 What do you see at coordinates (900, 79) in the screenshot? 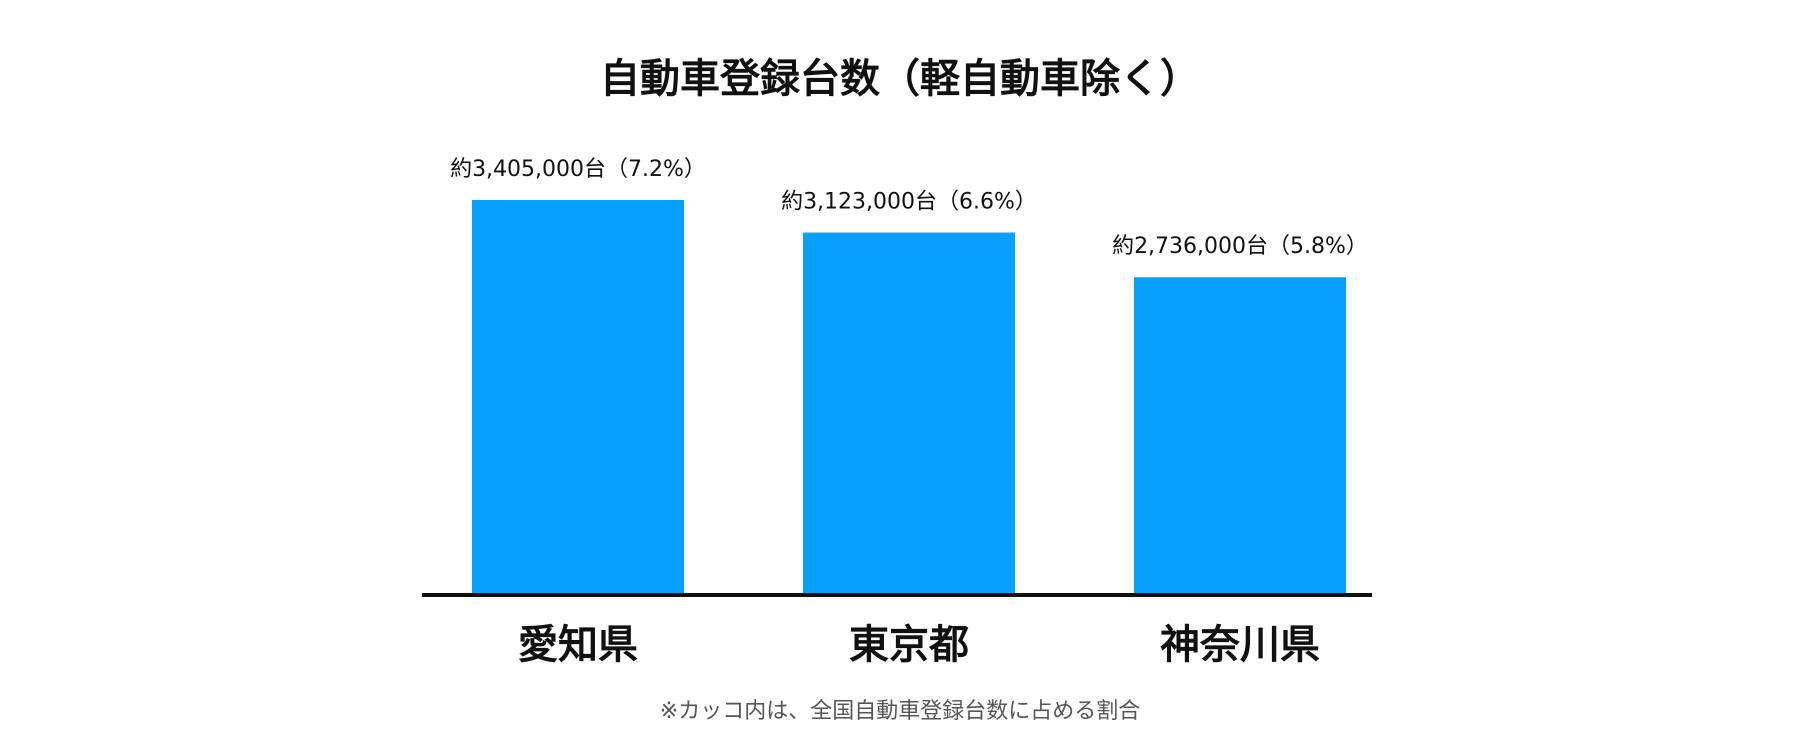
I see `chart-title: 自動車登録台数（軽自動車除く）` at bounding box center [900, 79].